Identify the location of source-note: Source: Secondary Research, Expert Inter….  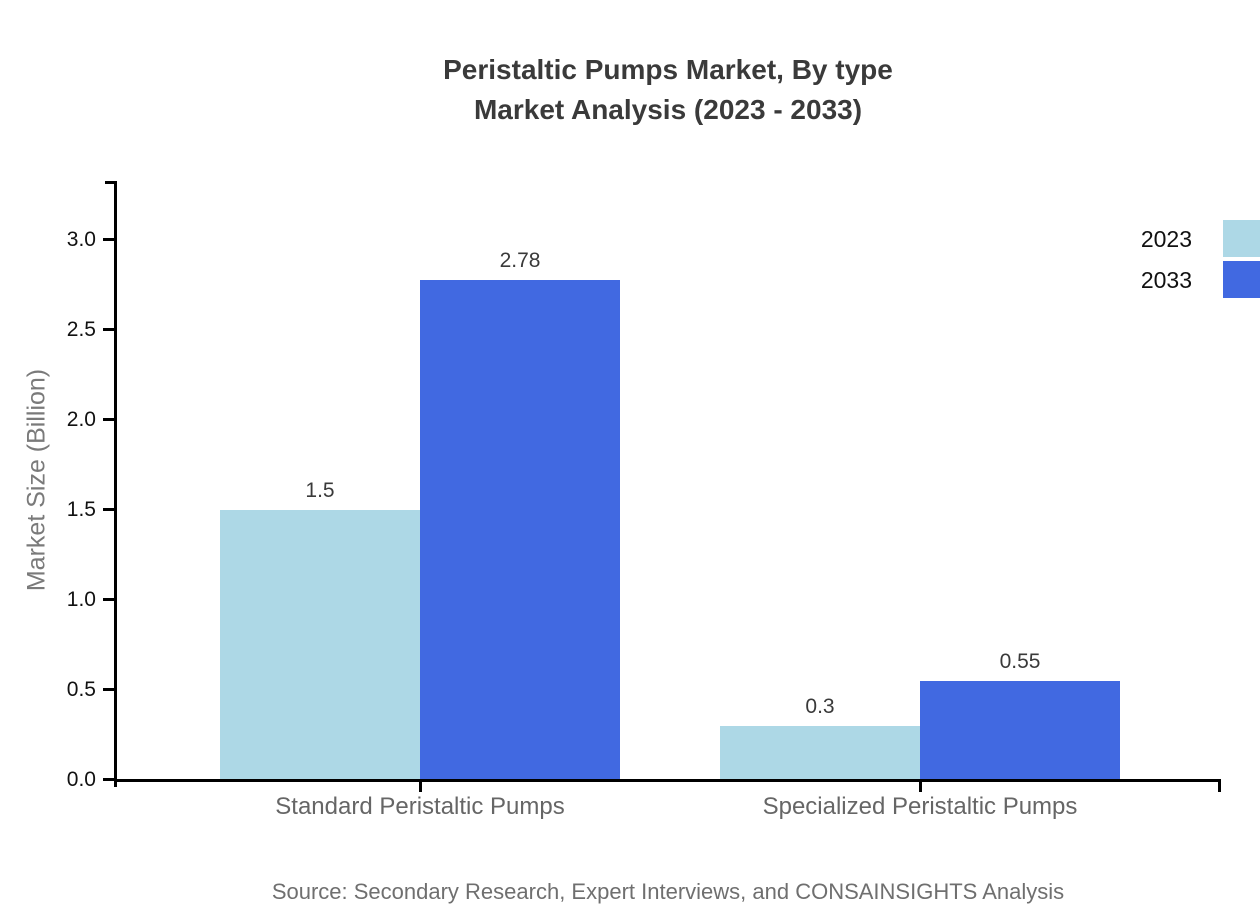
(668, 891).